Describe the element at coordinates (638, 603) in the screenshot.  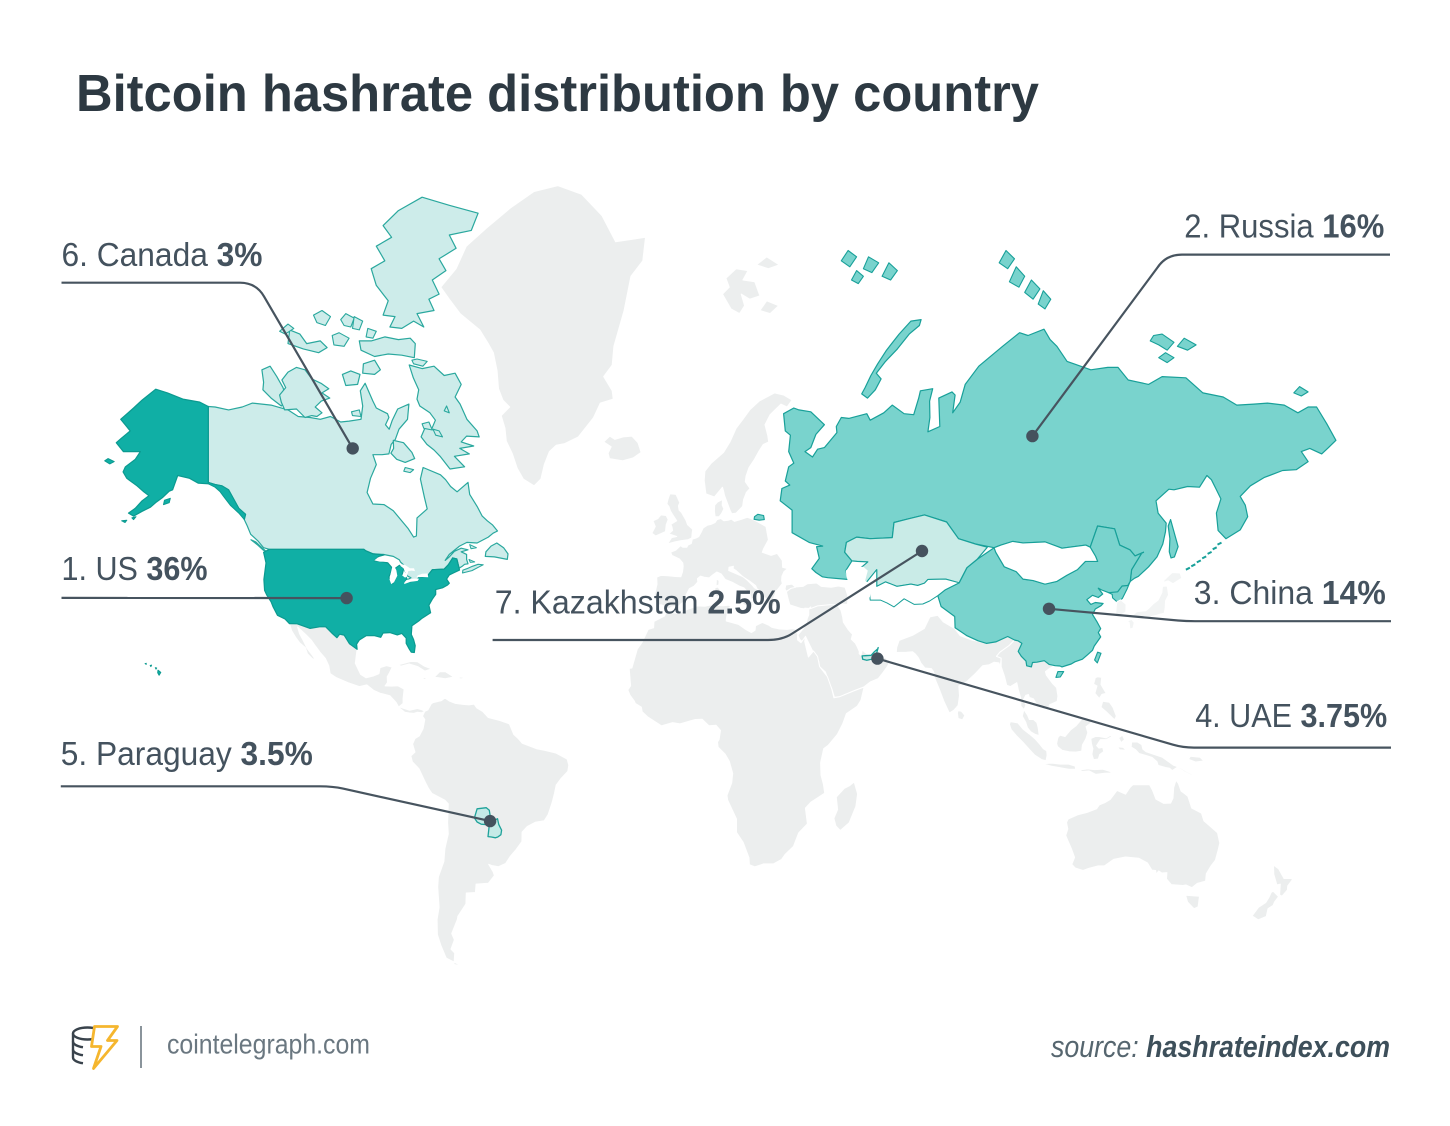
I see `svg-text: 7. Kazakhstan 2.5%` at that location.